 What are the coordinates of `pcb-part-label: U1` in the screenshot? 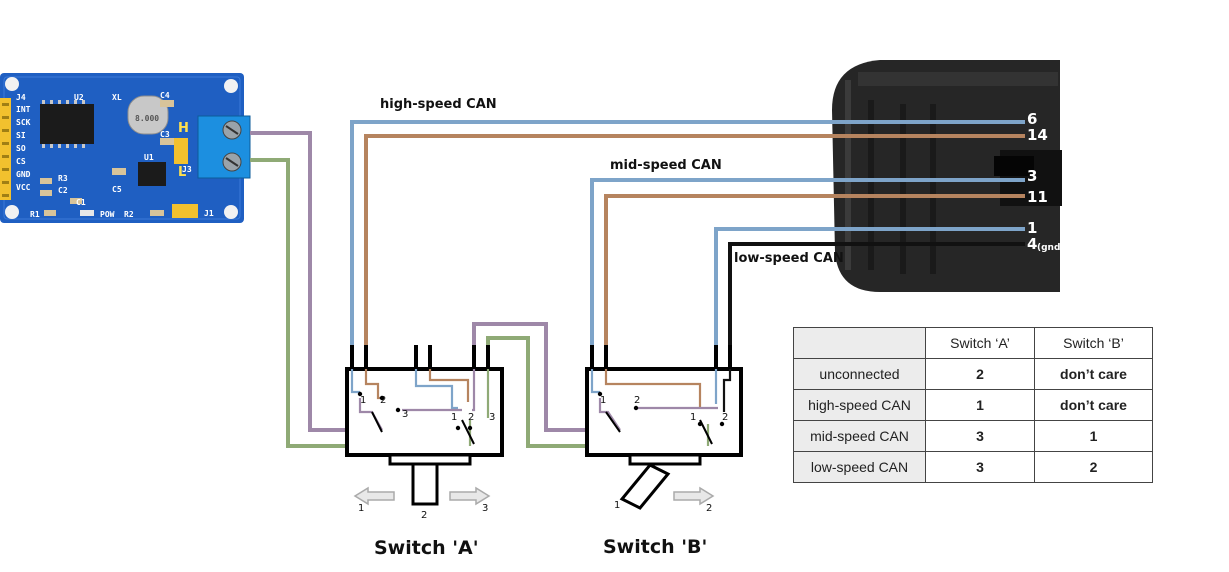 It's located at (149, 157).